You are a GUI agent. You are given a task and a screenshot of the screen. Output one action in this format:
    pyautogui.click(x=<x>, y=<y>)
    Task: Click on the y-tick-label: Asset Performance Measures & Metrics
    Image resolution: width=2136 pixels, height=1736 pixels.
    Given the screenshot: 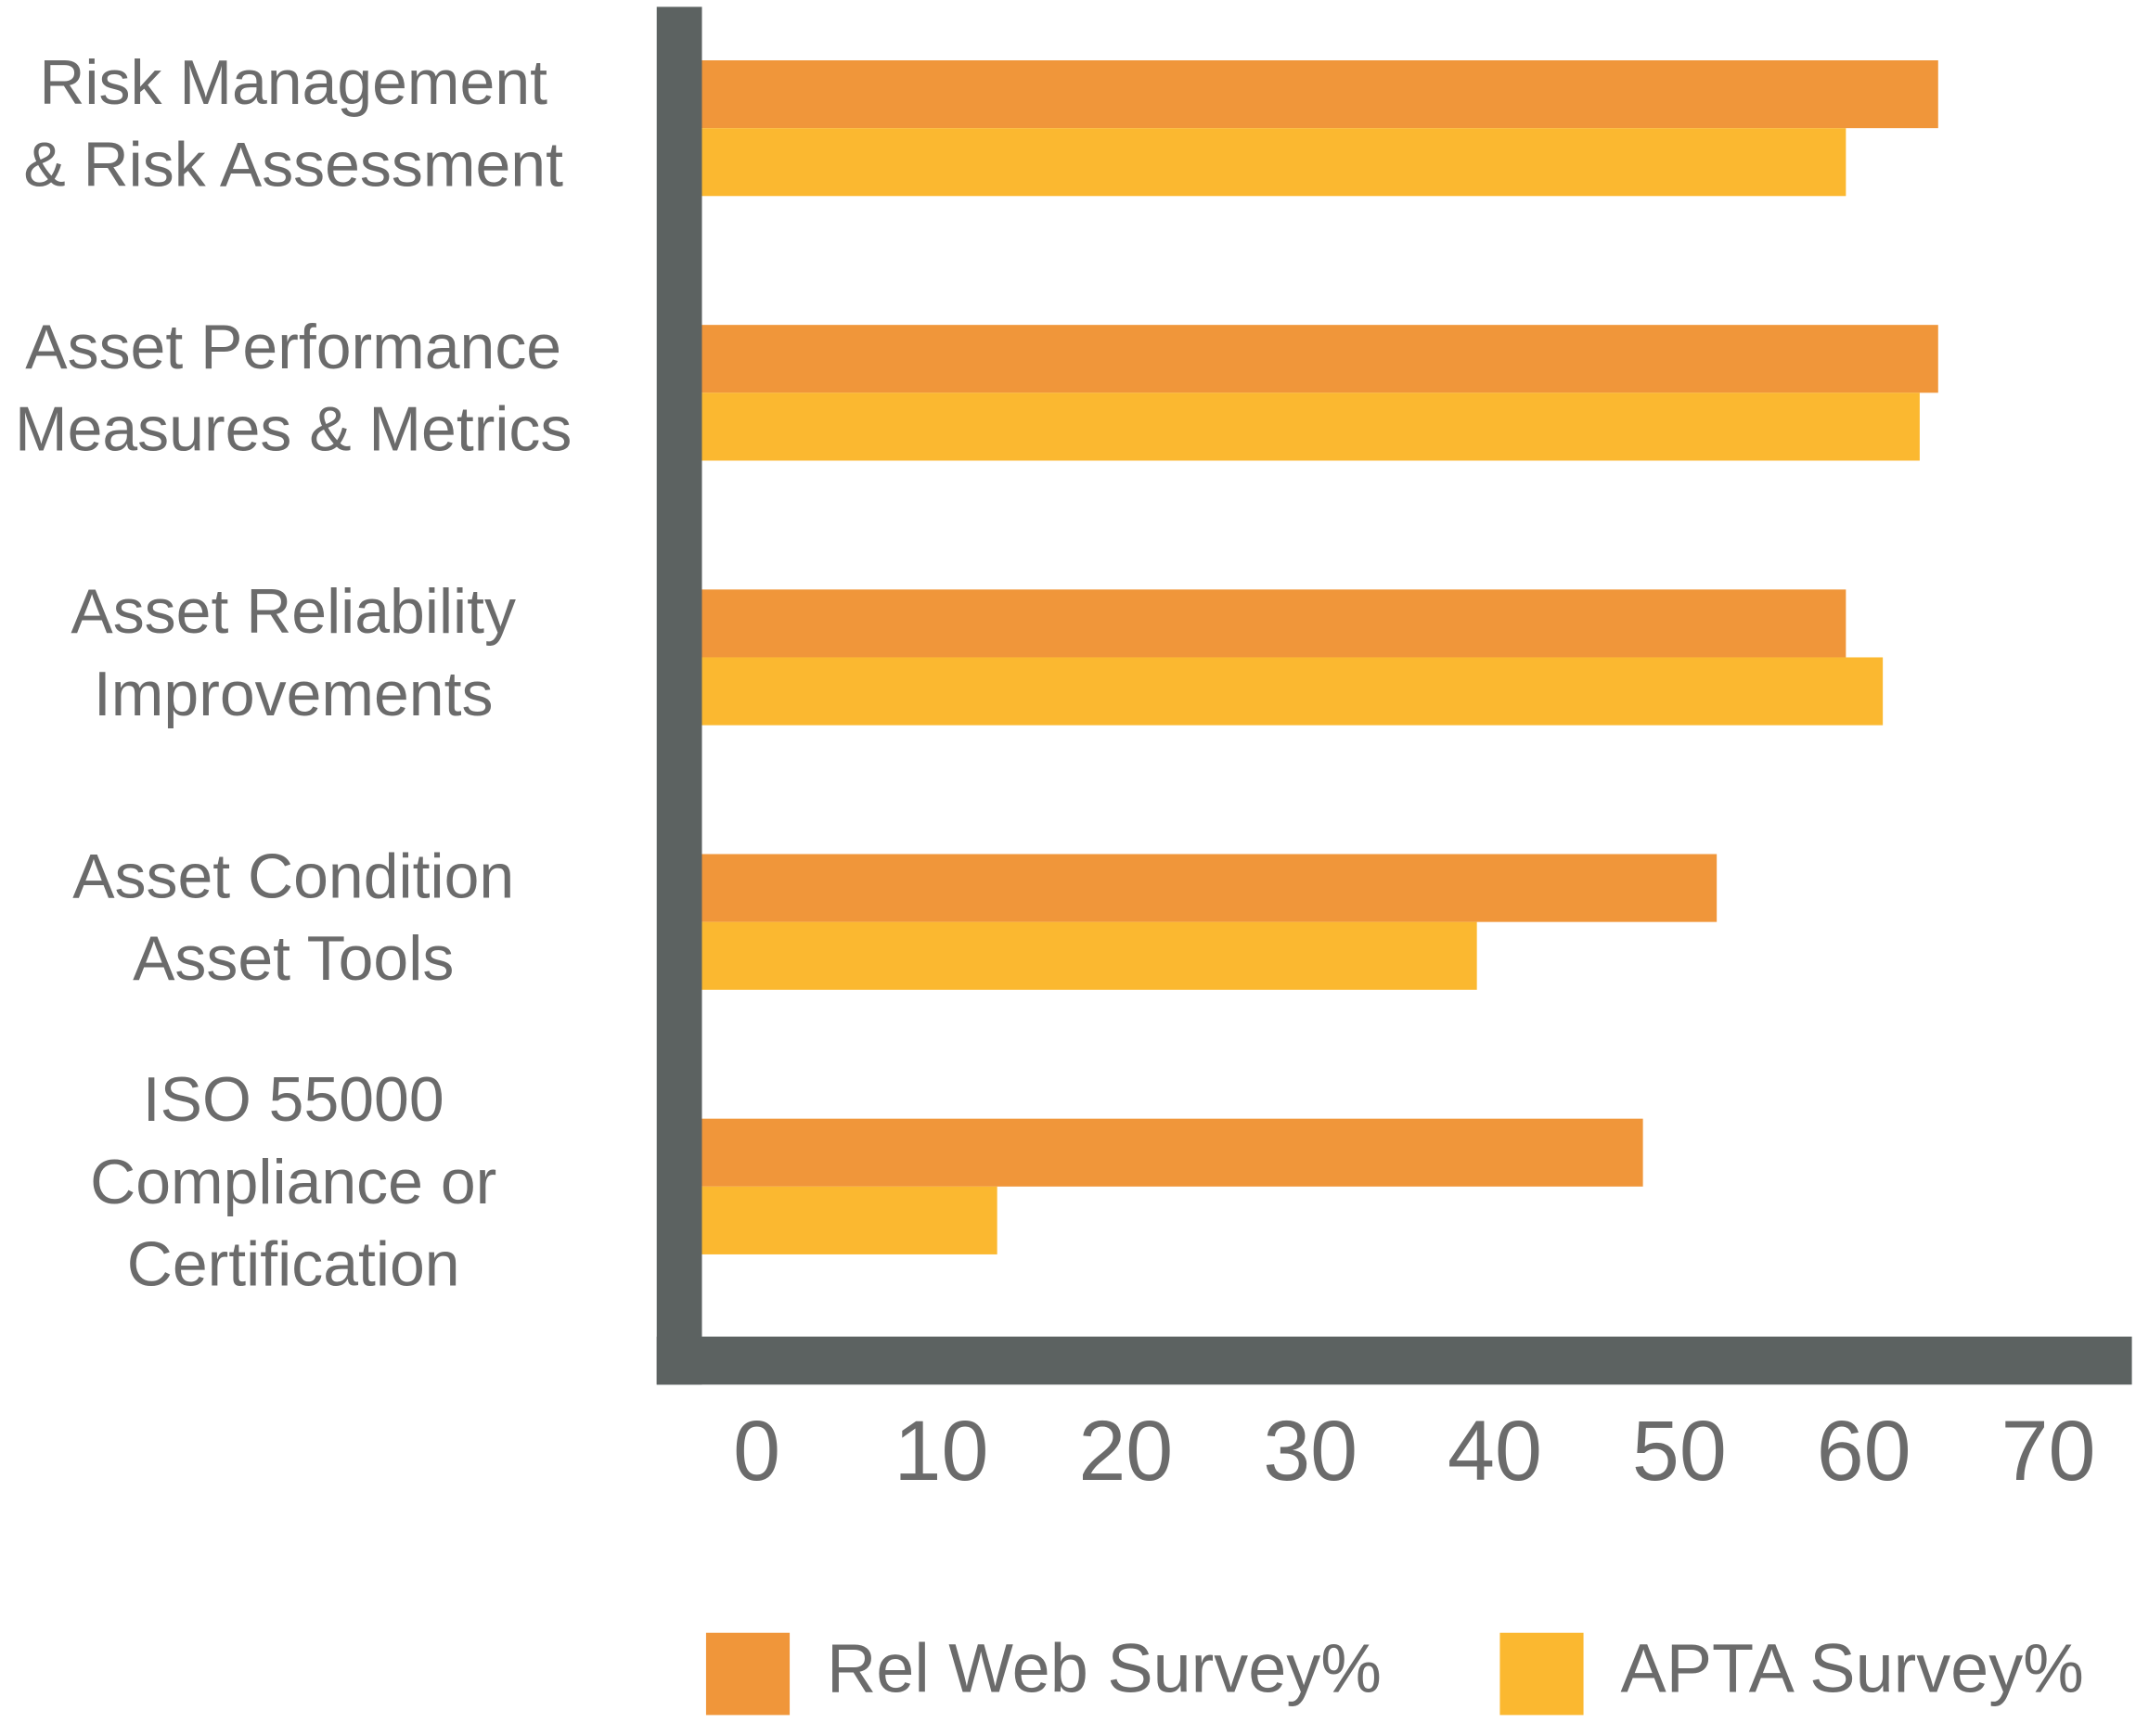 What is the action you would take?
    pyautogui.click(x=294, y=388)
    